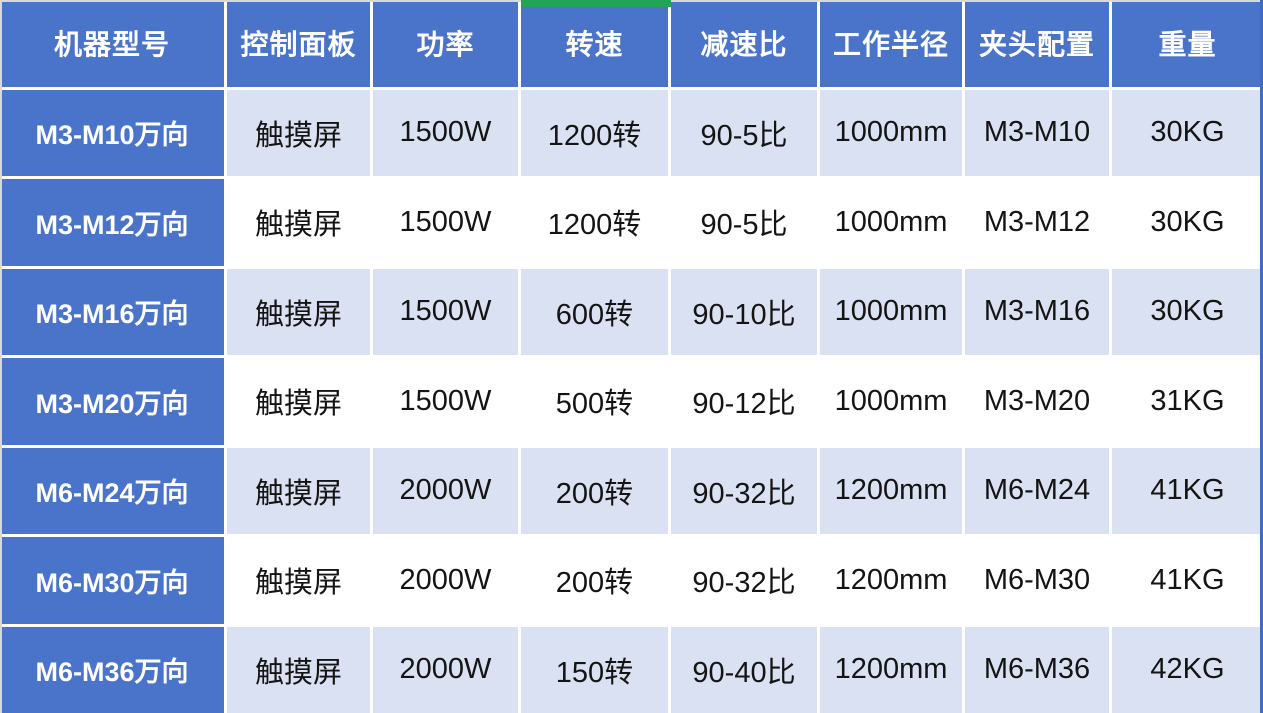 The height and width of the screenshot is (713, 1263). What do you see at coordinates (445, 43) in the screenshot?
I see `header-cell-power: 功率` at bounding box center [445, 43].